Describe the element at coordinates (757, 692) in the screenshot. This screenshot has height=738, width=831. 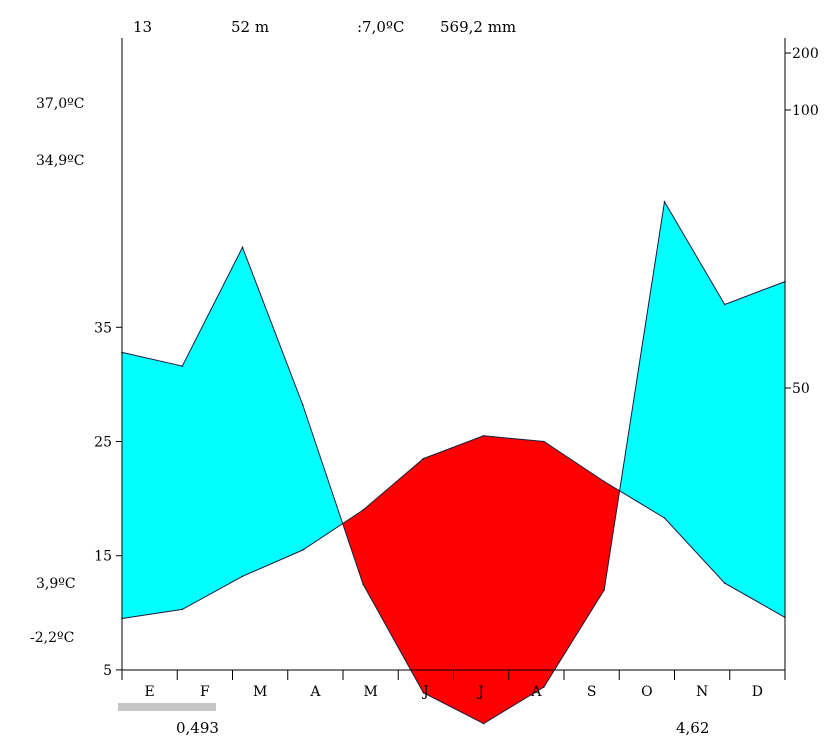
I see `month-label-11: D` at that location.